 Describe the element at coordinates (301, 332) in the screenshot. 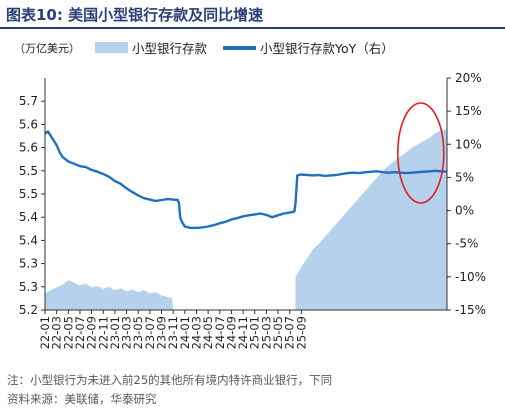

I see `x-tick-label: 25-09` at that location.